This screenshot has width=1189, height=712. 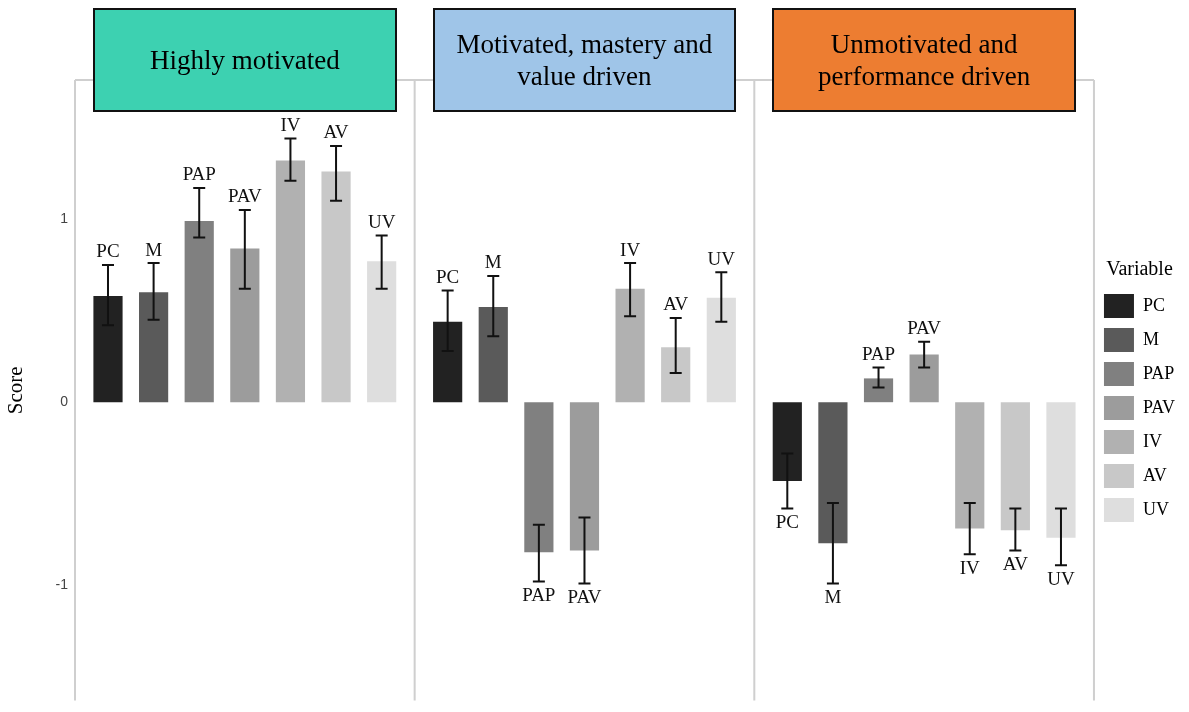 What do you see at coordinates (64, 217) in the screenshot?
I see `y-tick-label: 1` at bounding box center [64, 217].